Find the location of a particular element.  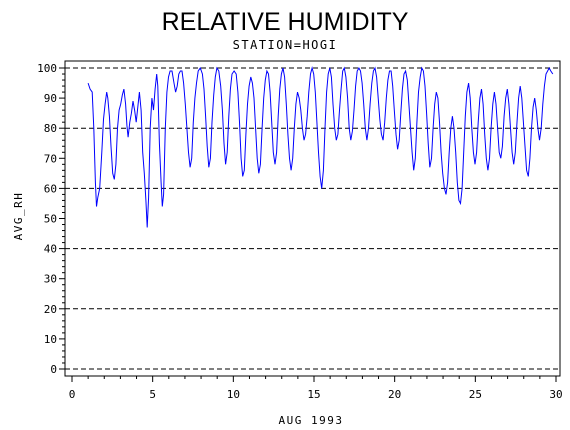

y-axis: 0 10 20 30 40 50 60 70 80 90 100 is located at coordinates (51, 219).